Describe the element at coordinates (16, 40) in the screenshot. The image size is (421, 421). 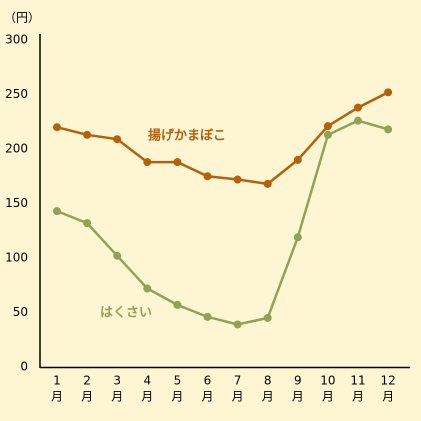
I see `y-tick-label: 300` at that location.